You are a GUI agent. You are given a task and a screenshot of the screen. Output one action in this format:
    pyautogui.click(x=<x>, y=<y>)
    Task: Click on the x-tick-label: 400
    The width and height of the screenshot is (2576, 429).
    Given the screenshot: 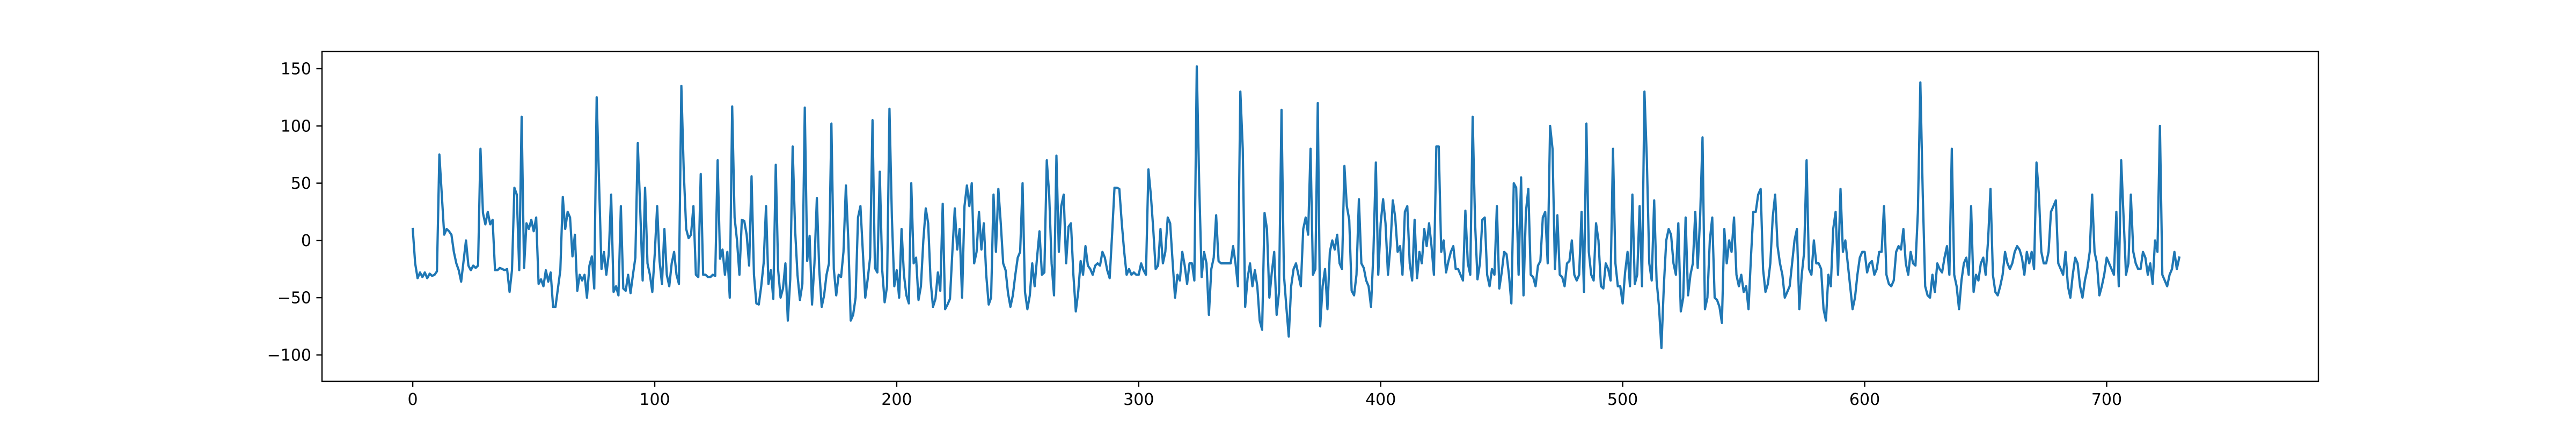 What is the action you would take?
    pyautogui.click(x=1380, y=399)
    